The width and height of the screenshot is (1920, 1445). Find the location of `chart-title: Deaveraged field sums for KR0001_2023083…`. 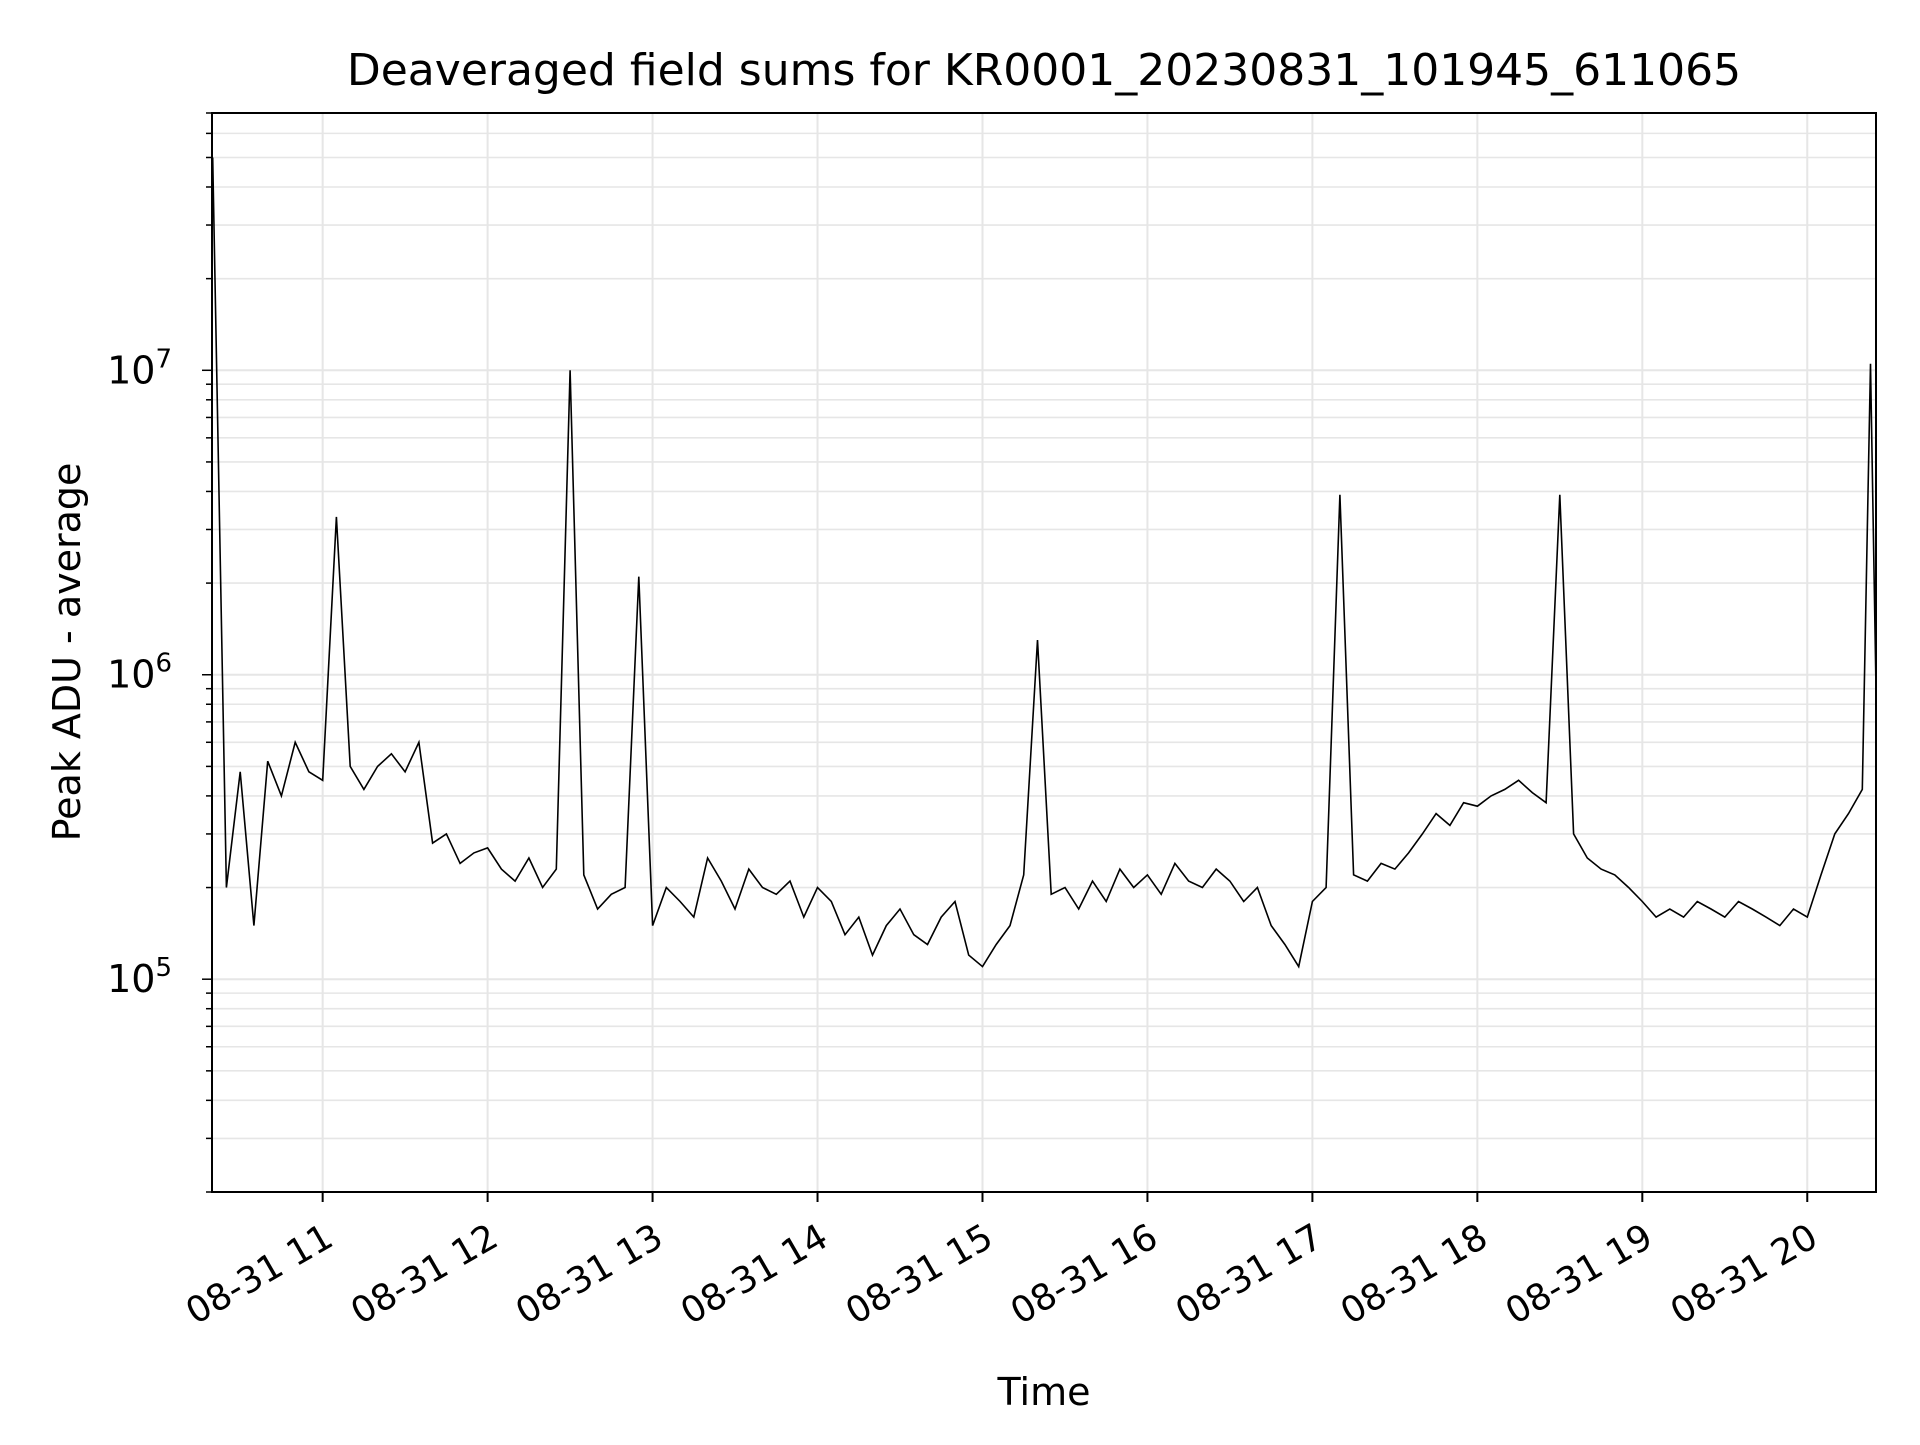

chart-title: Deaveraged field sums for KR0001_2023083… is located at coordinates (1044, 70).